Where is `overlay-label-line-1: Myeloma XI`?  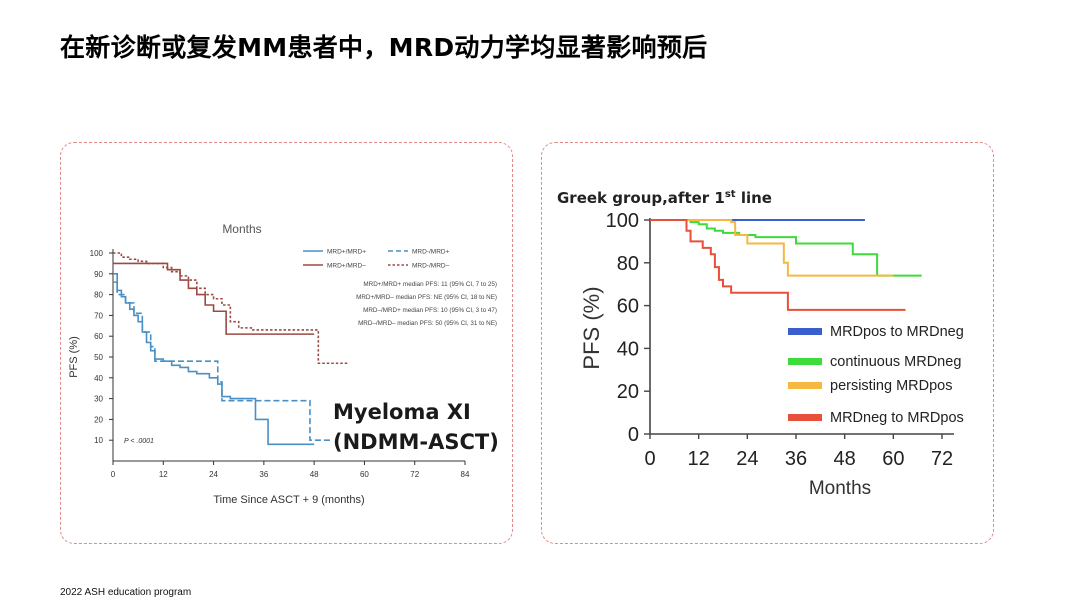
overlay-label-line-1: Myeloma XI is located at coordinates (402, 412).